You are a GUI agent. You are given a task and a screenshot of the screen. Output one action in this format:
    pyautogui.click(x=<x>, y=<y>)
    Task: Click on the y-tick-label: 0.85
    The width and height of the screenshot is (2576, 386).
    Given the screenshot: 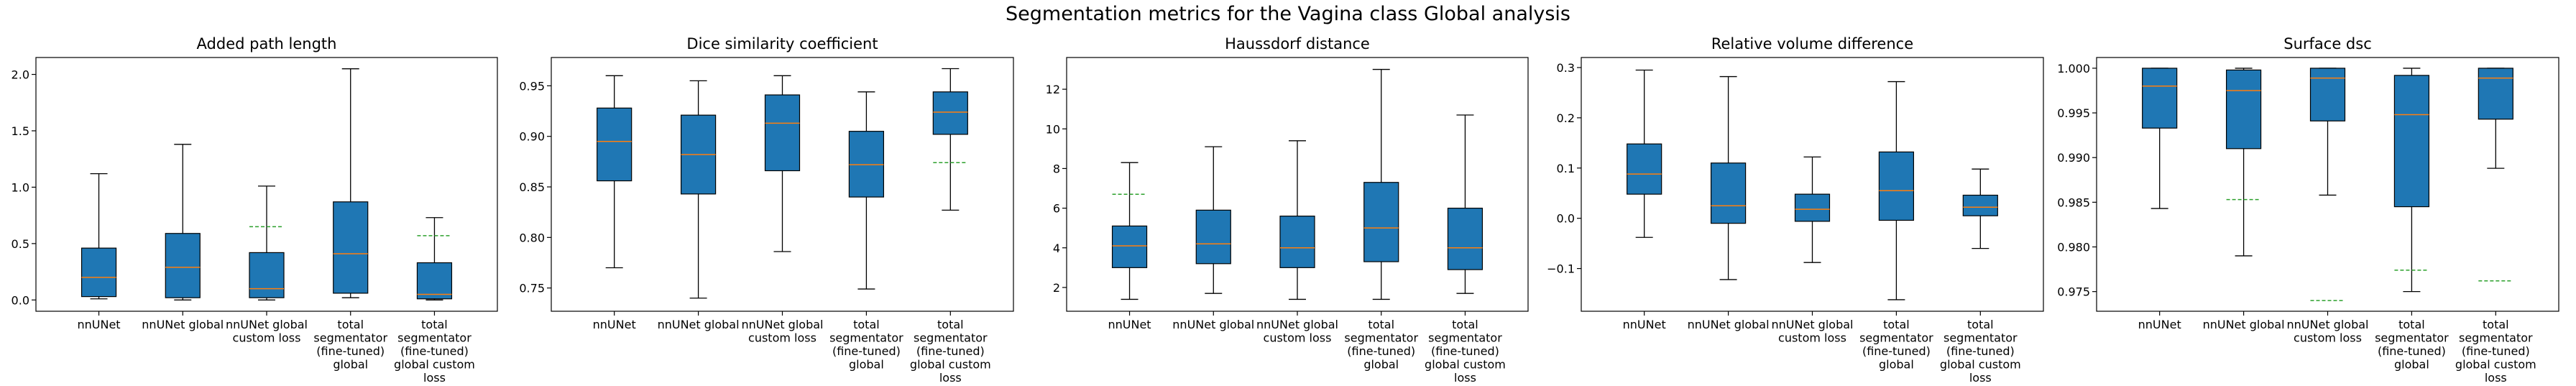 What is the action you would take?
    pyautogui.click(x=532, y=187)
    